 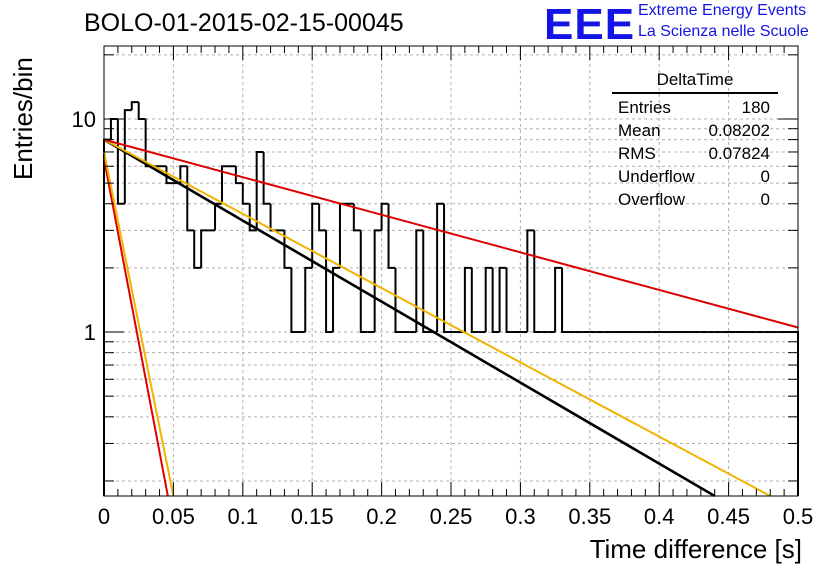 What do you see at coordinates (695, 549) in the screenshot?
I see `x-axis-label: Time difference [s]` at bounding box center [695, 549].